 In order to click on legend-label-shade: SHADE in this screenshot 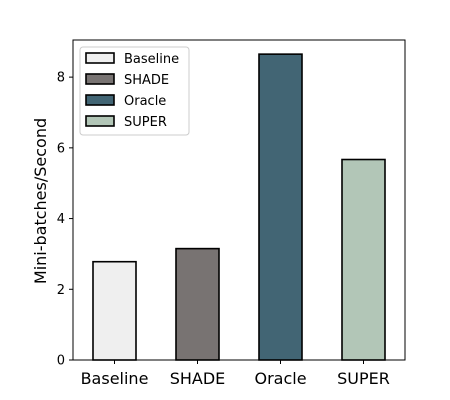, I will do `click(146, 80)`.